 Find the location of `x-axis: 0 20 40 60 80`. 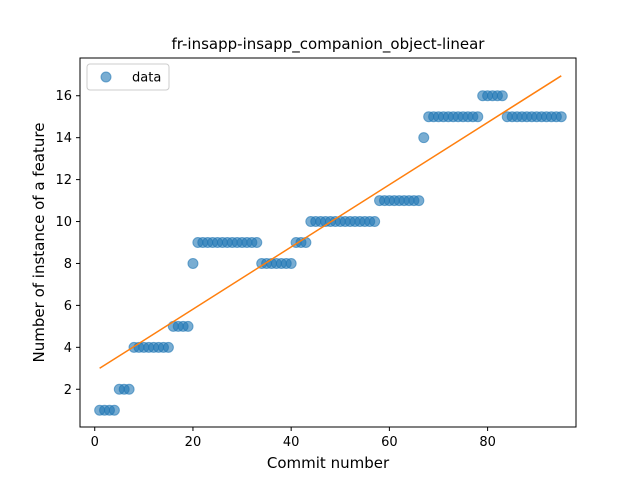

x-axis: 0 20 40 60 80 is located at coordinates (293, 438).